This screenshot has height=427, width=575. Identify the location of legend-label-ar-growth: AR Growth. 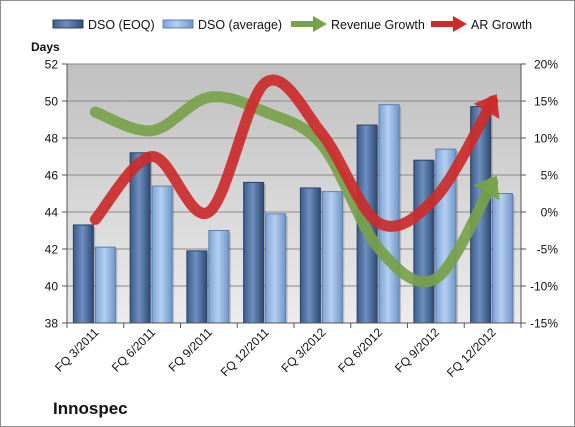
(501, 25).